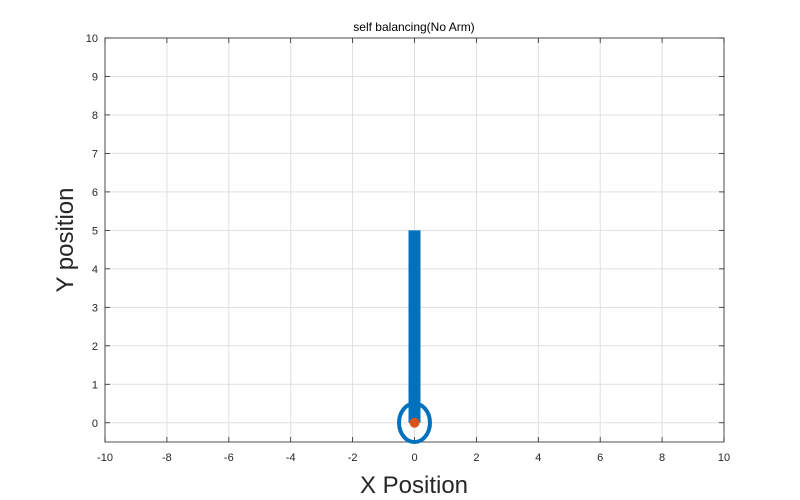  What do you see at coordinates (291, 458) in the screenshot?
I see `x-tick-label: -4` at bounding box center [291, 458].